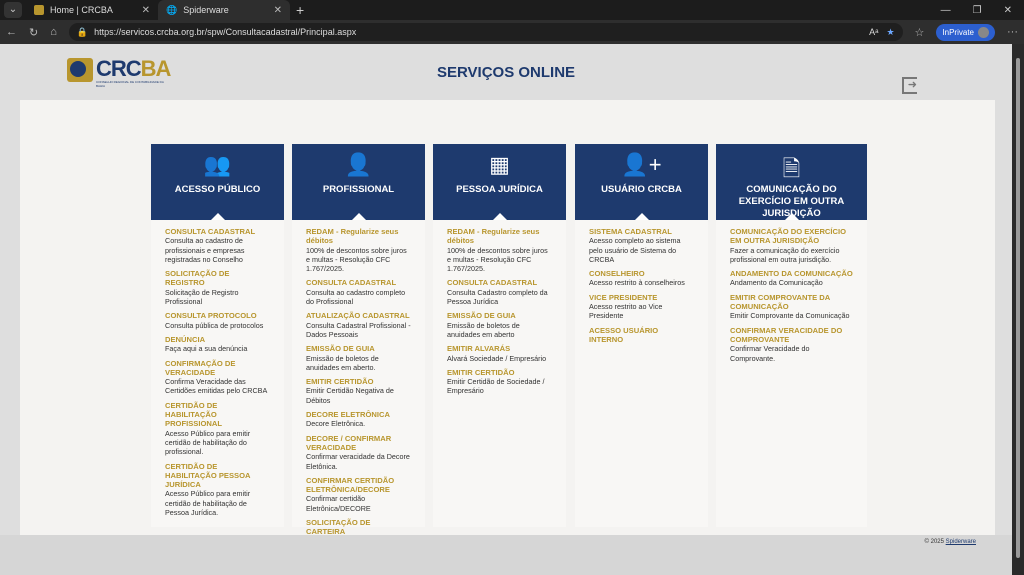 The image size is (1024, 575). I want to click on service-title: DENÚNCIA, so click(185, 339).